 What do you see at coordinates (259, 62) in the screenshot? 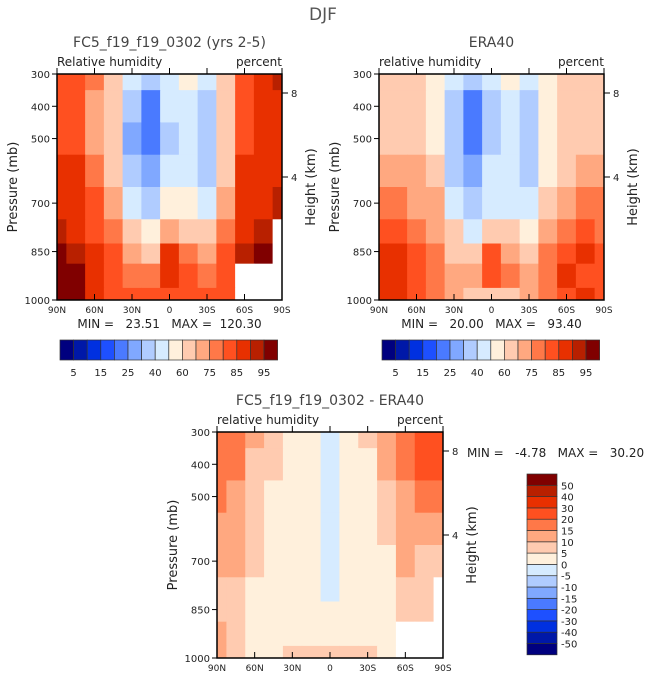
I see `units-label: percent` at bounding box center [259, 62].